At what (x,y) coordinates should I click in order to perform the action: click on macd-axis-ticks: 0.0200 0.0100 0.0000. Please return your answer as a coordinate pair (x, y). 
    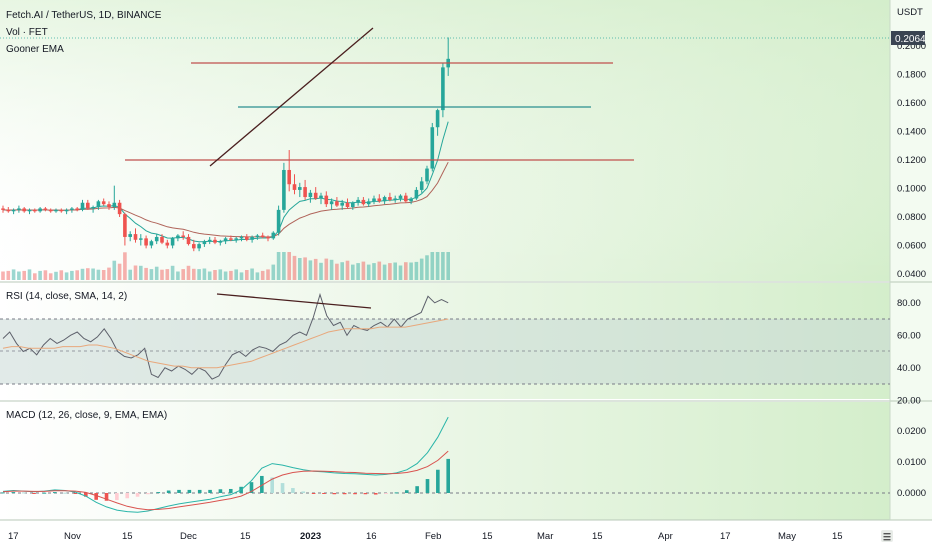
    Looking at the image, I should click on (911, 462).